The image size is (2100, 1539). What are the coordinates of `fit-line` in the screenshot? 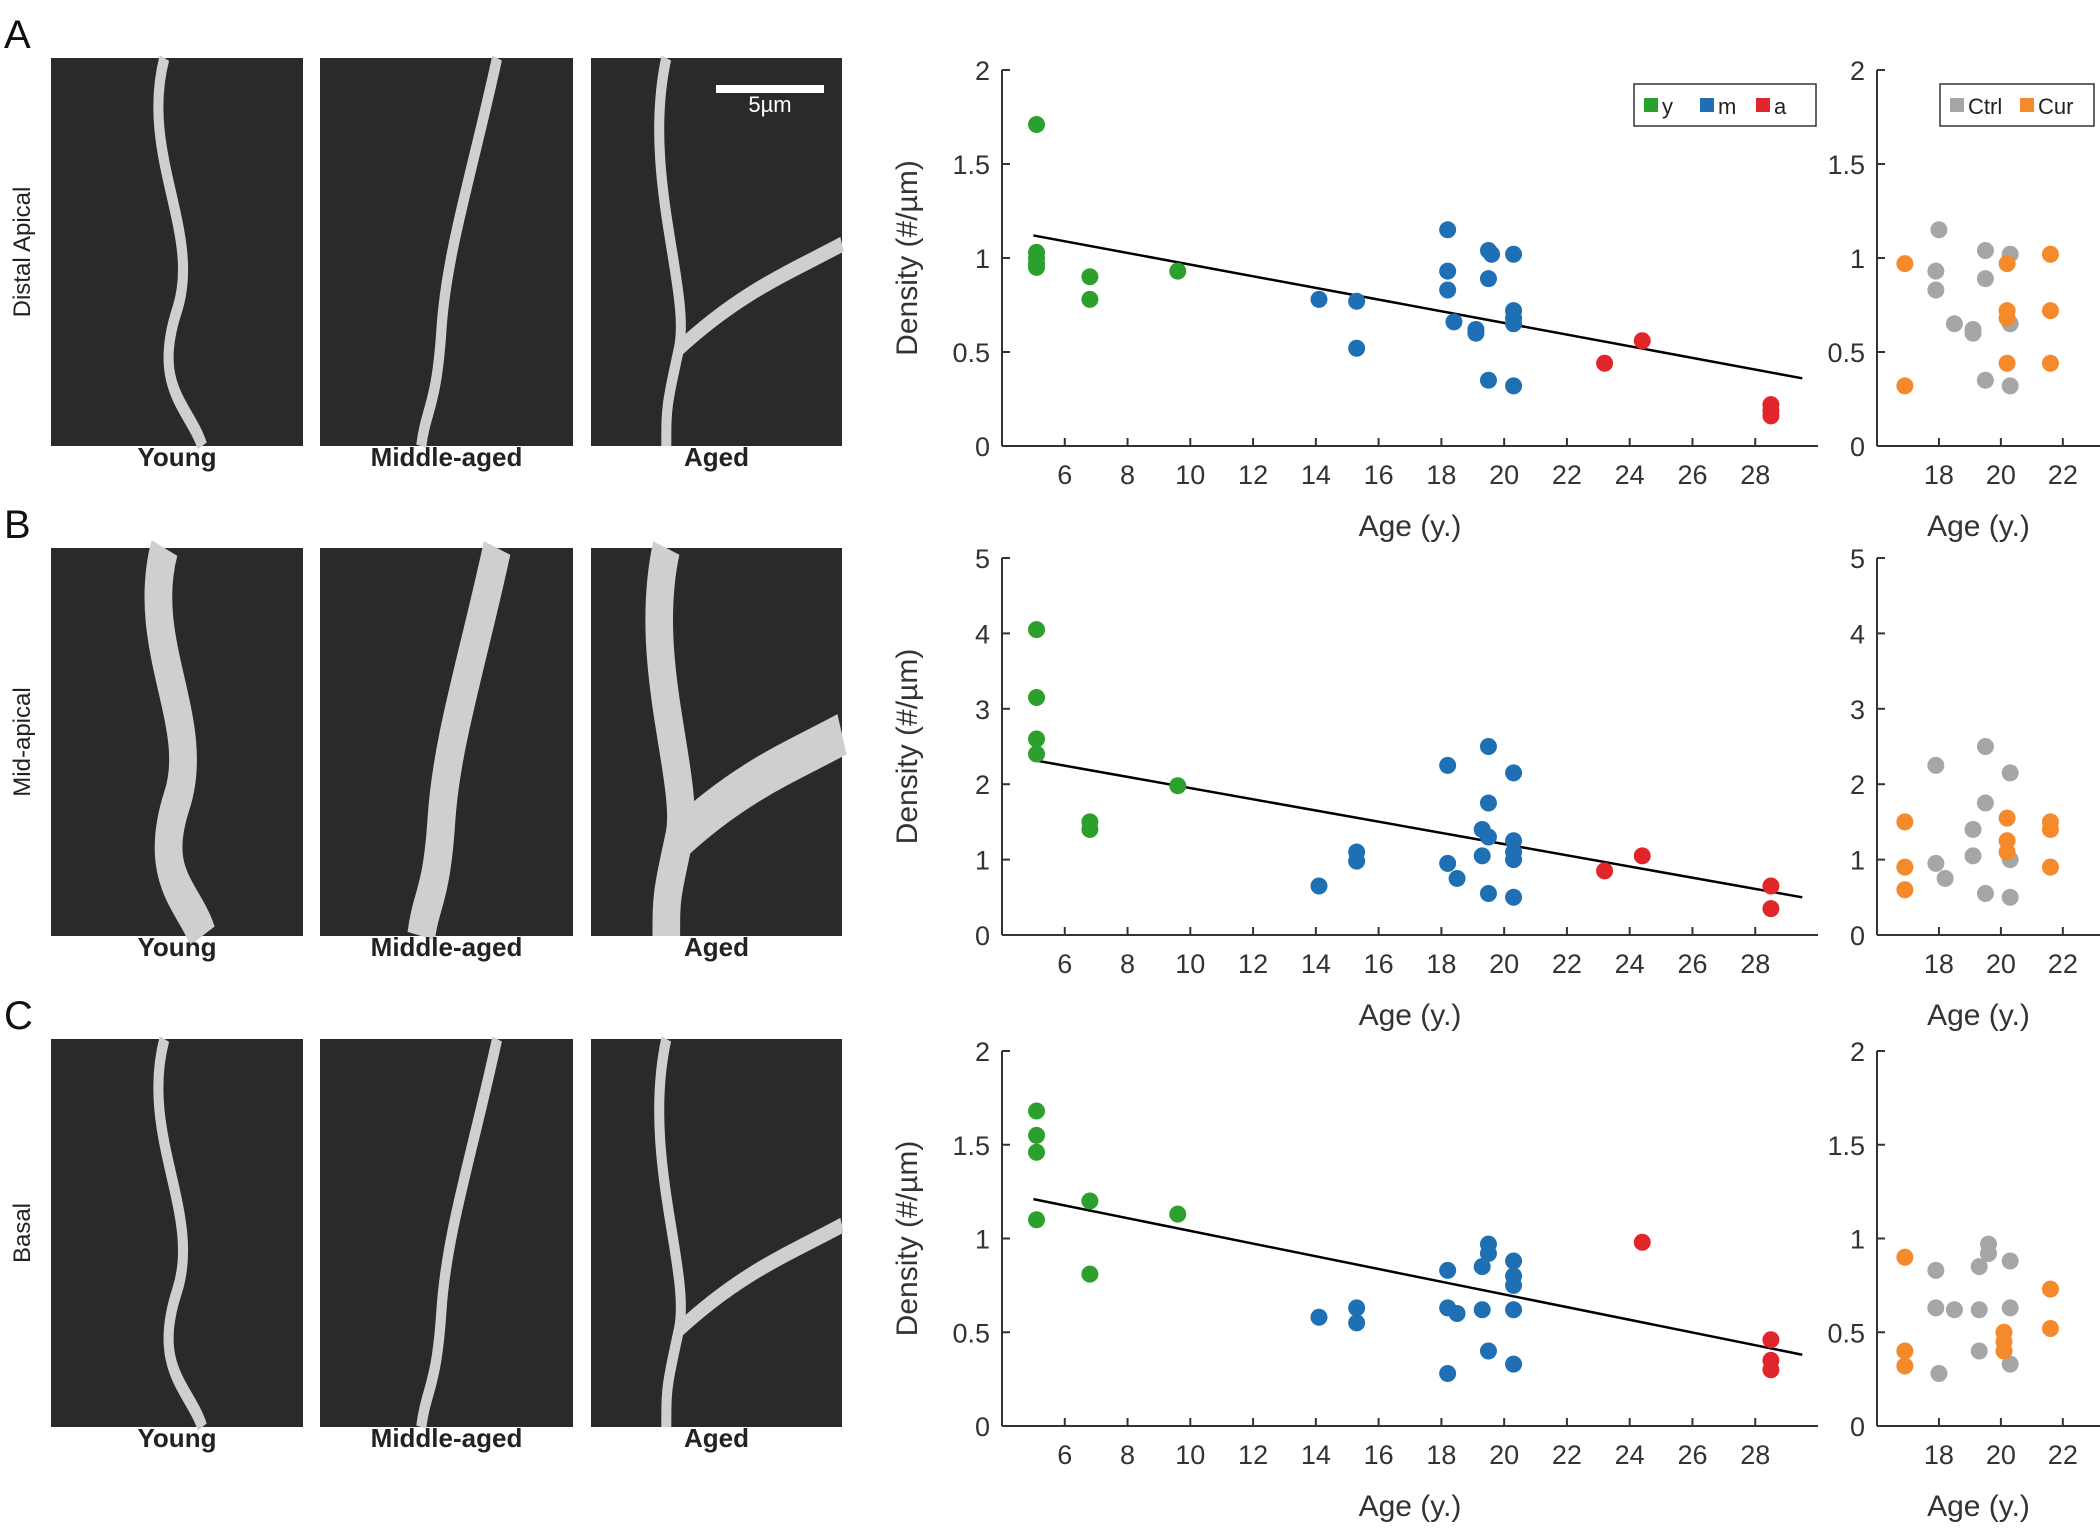 It's located at (1418, 828).